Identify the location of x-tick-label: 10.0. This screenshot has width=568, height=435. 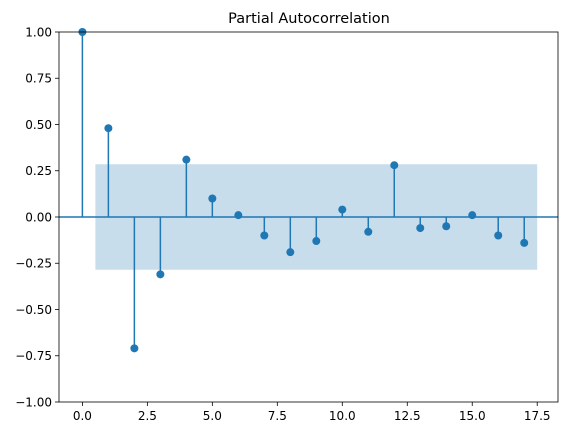
(342, 416).